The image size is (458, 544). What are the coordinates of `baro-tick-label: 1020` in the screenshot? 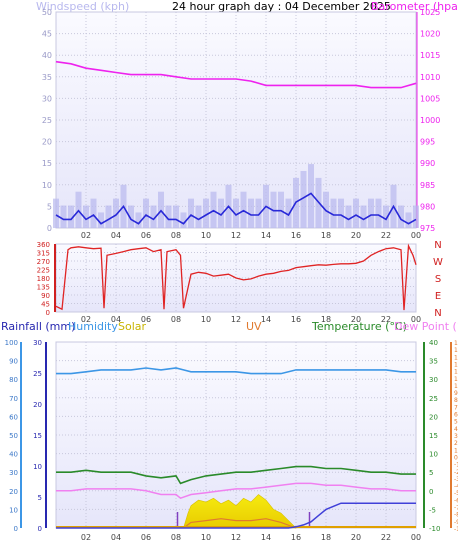 It's located at (430, 34).